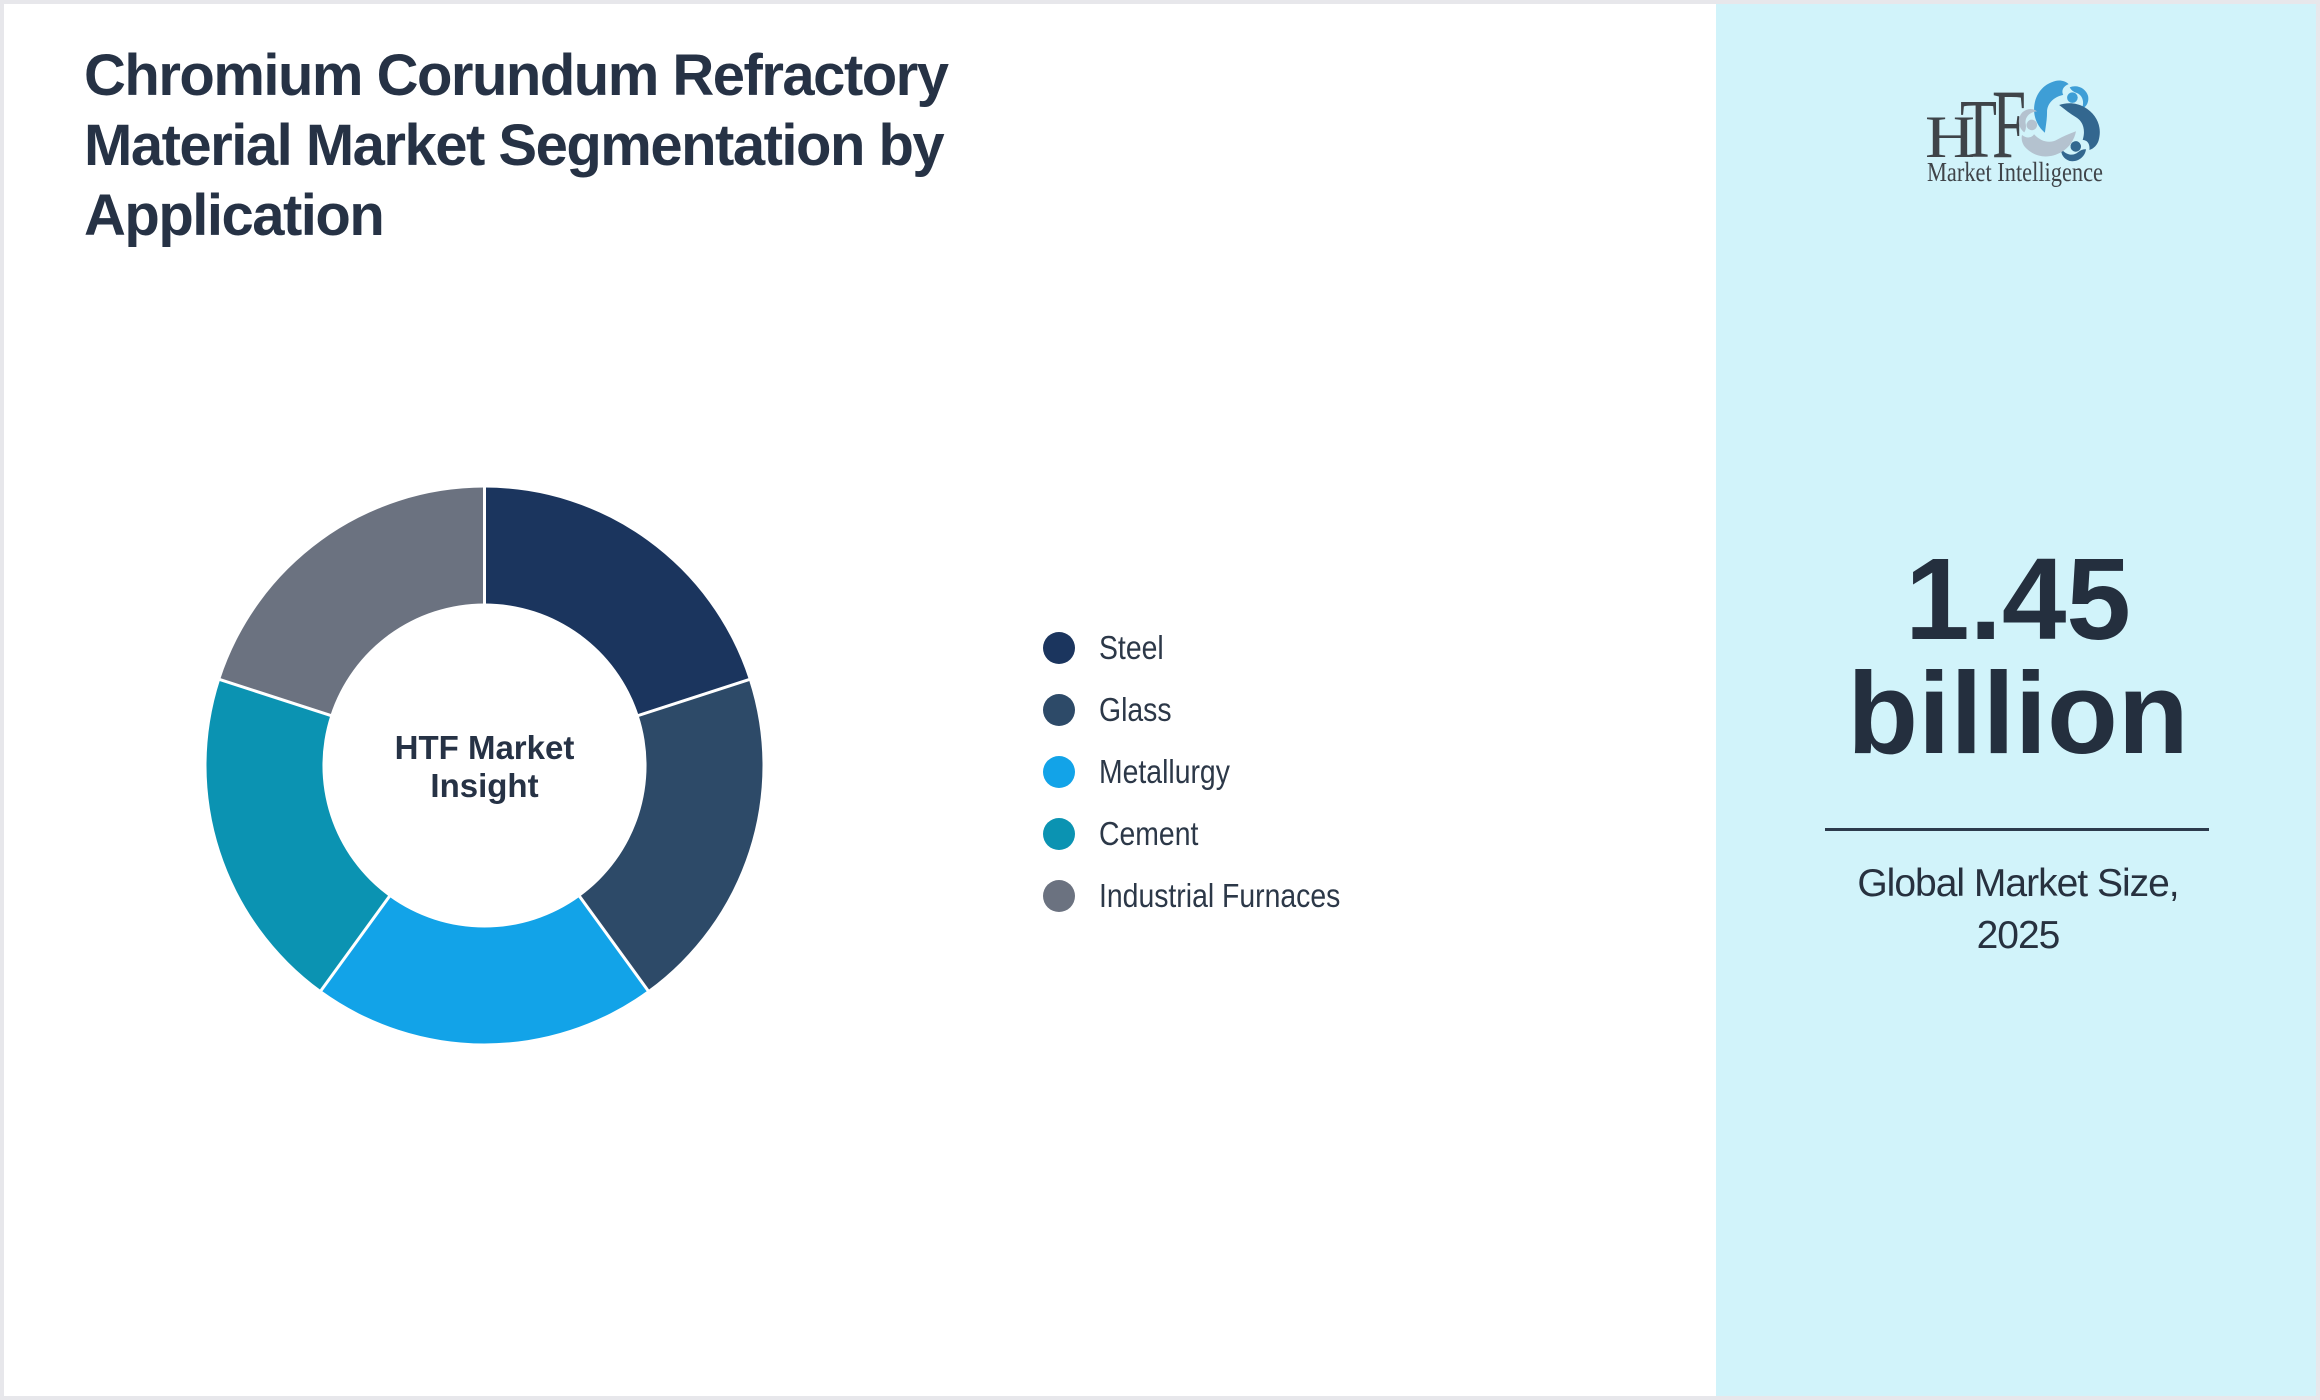  I want to click on svg-text: Market Intelligence, so click(2015, 172).